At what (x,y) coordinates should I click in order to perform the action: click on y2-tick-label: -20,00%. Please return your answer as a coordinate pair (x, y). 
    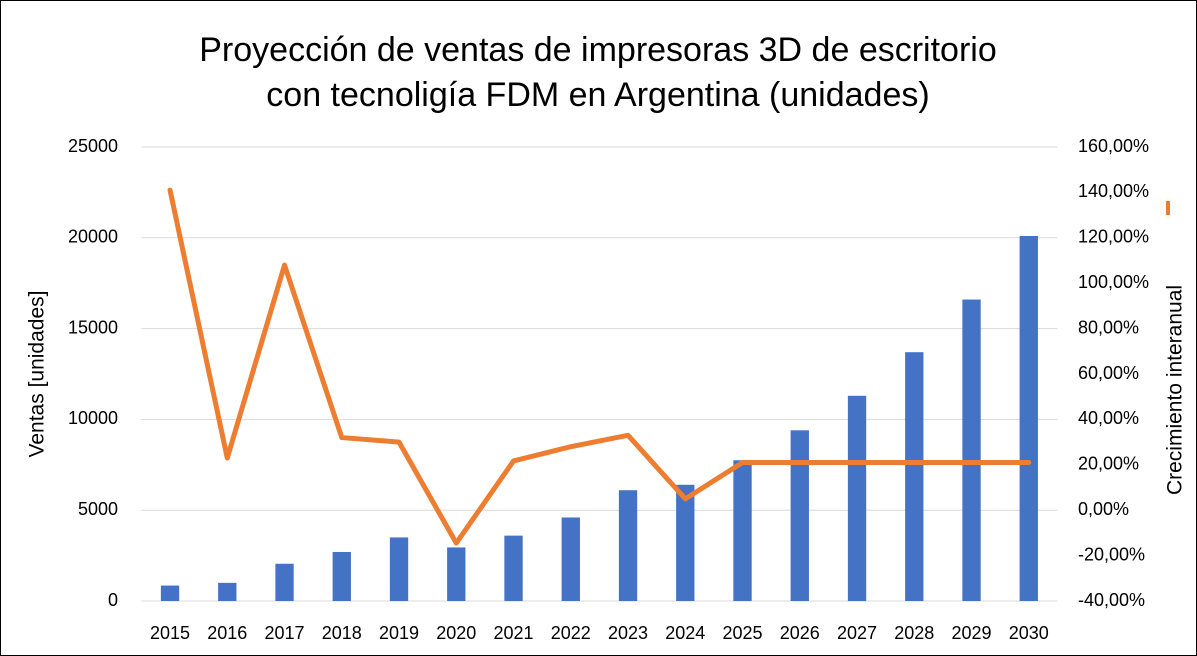
    Looking at the image, I should click on (1111, 554).